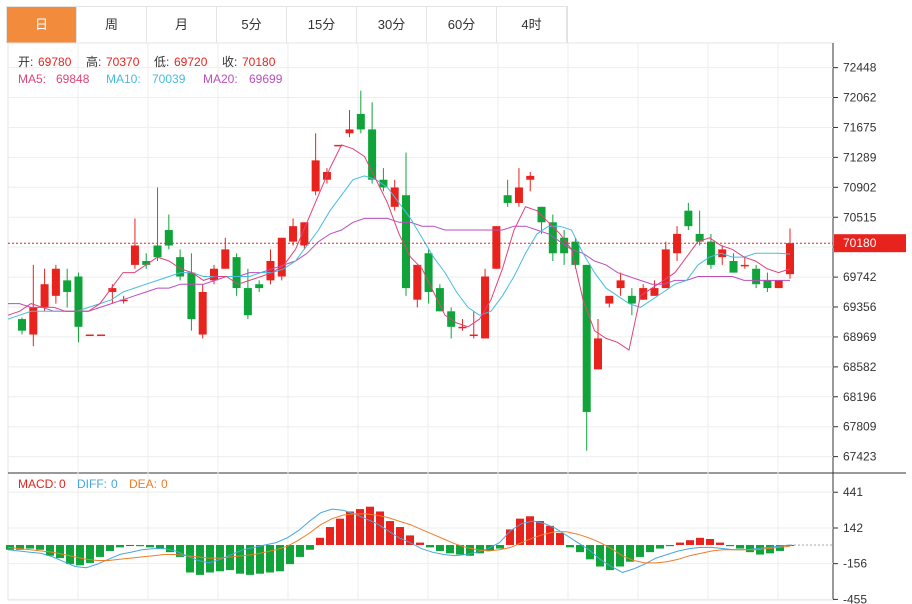 This screenshot has width=912, height=604. What do you see at coordinates (399, 538) in the screenshot?
I see `dea-line` at bounding box center [399, 538].